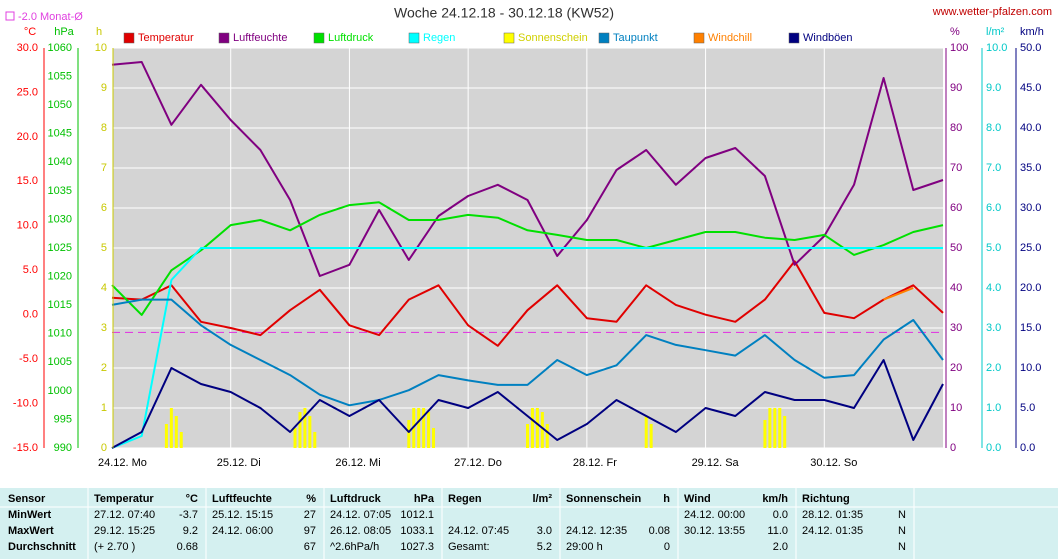 The height and width of the screenshot is (559, 1058). I want to click on table-header: °C, so click(192, 499).